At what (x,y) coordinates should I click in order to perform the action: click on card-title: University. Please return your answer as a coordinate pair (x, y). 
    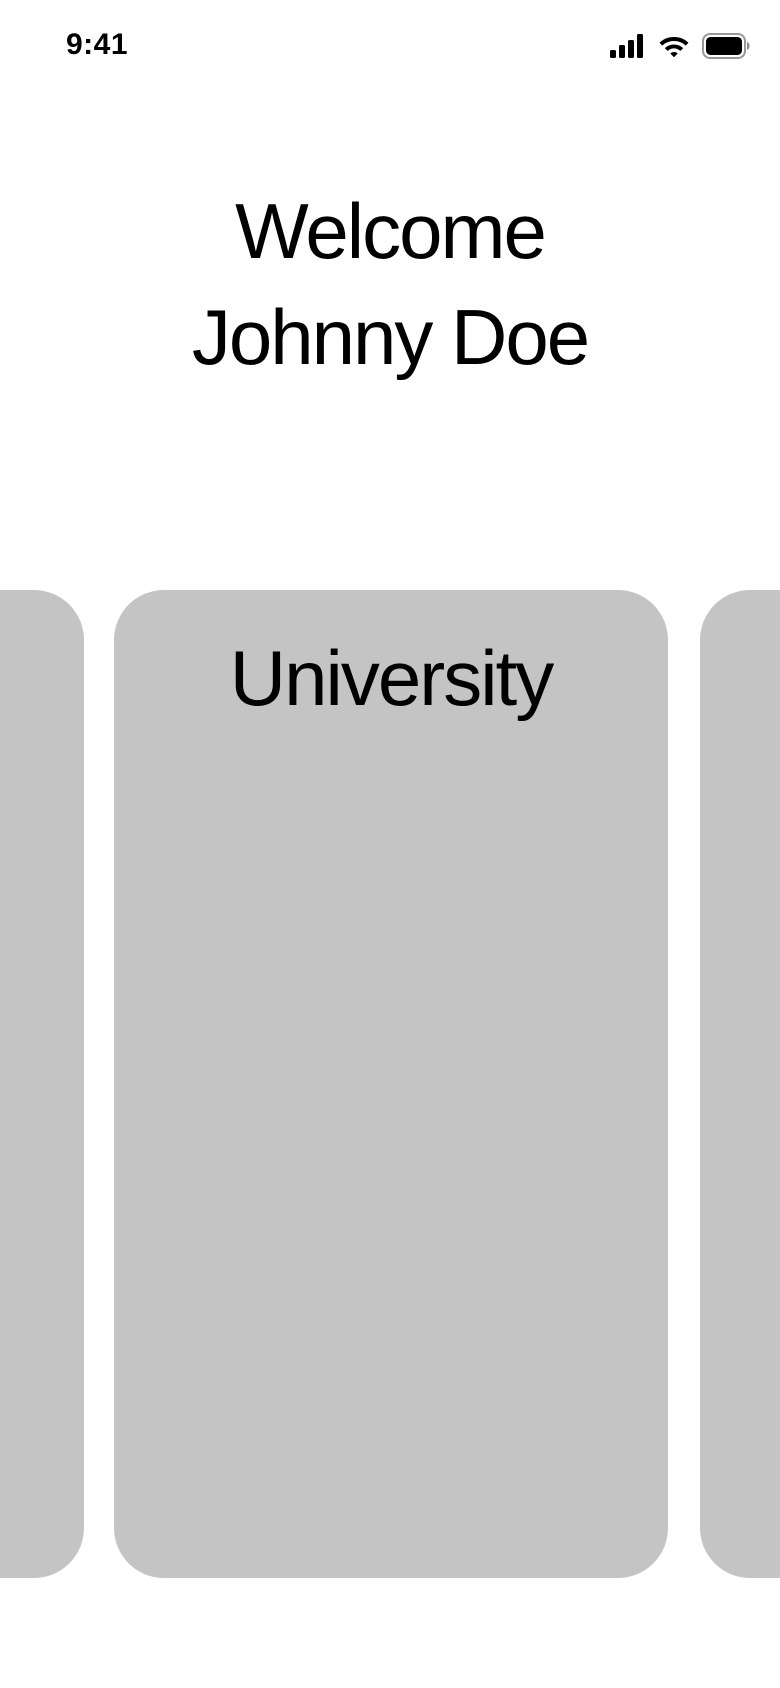
    Looking at the image, I should click on (391, 678).